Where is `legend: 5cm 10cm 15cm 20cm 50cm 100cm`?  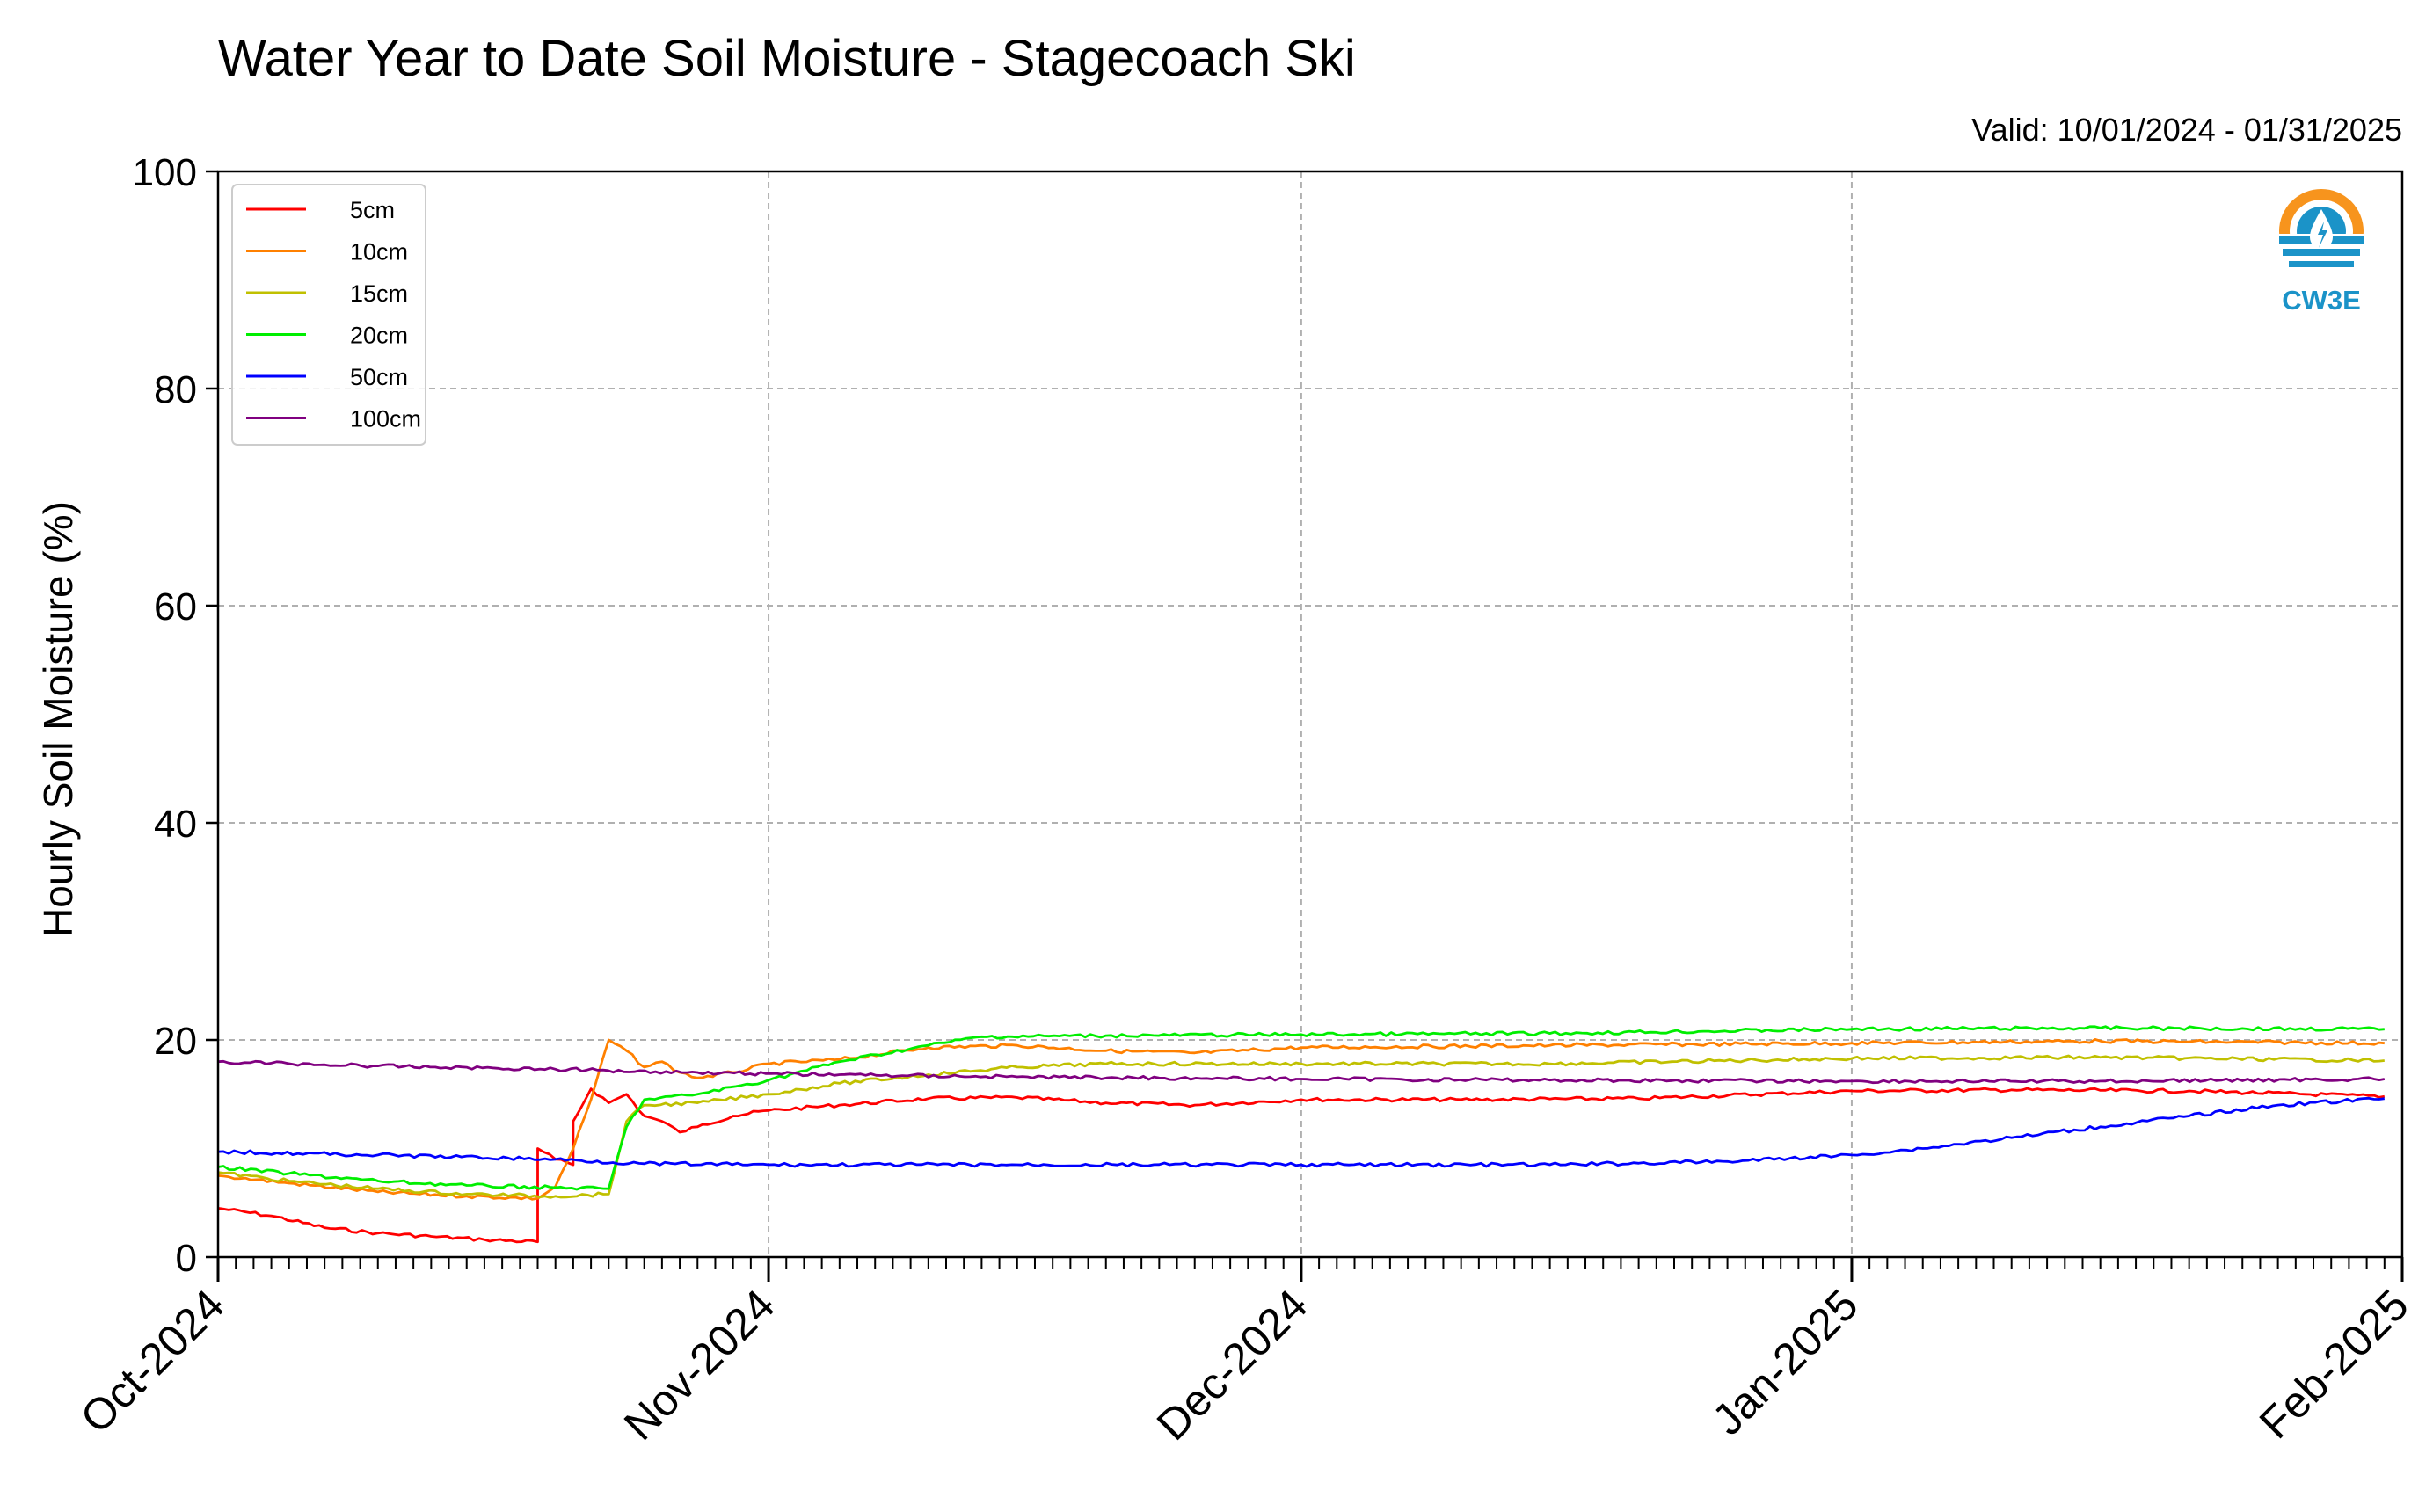
legend: 5cm 10cm 15cm 20cm 50cm 100cm is located at coordinates (328, 315).